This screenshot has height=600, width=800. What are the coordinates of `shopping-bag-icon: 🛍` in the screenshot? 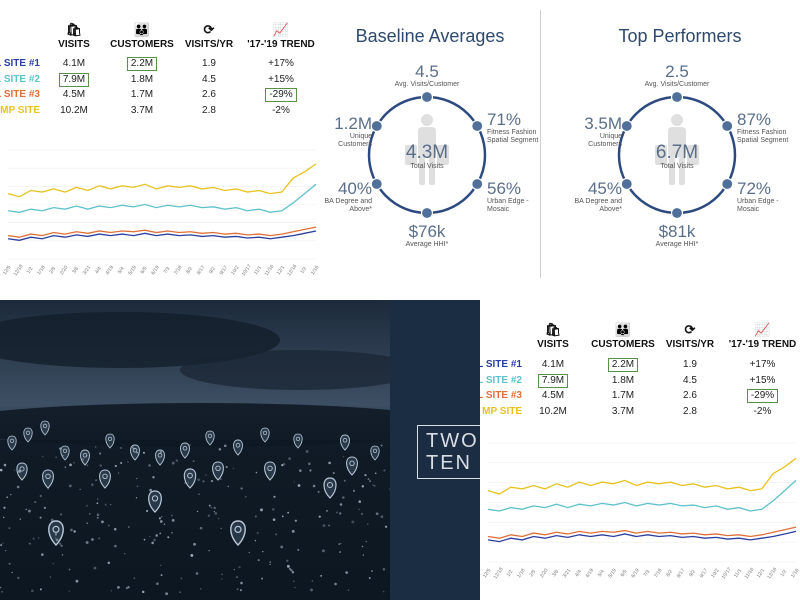 It's located at (74, 29).